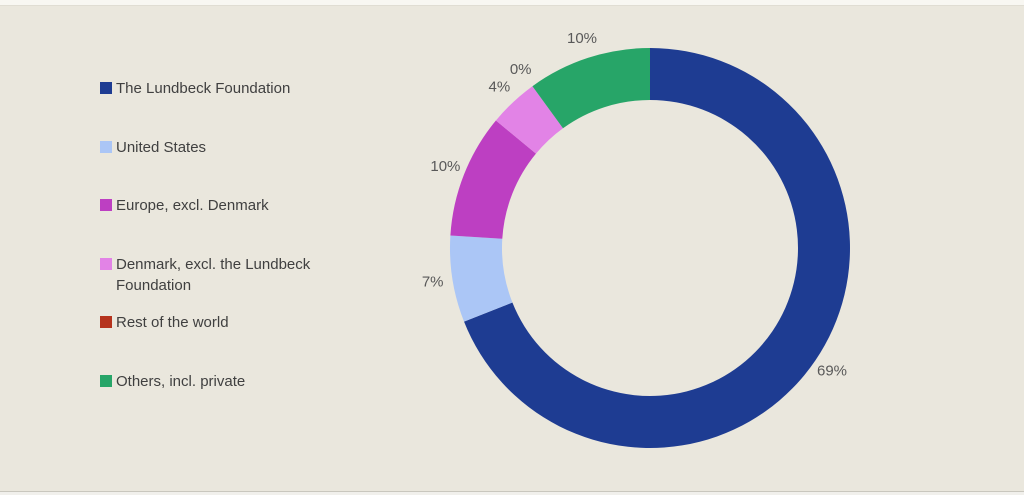 The image size is (1024, 495). What do you see at coordinates (203, 88) in the screenshot?
I see `legend-item-label: The Lundbeck Foundation` at bounding box center [203, 88].